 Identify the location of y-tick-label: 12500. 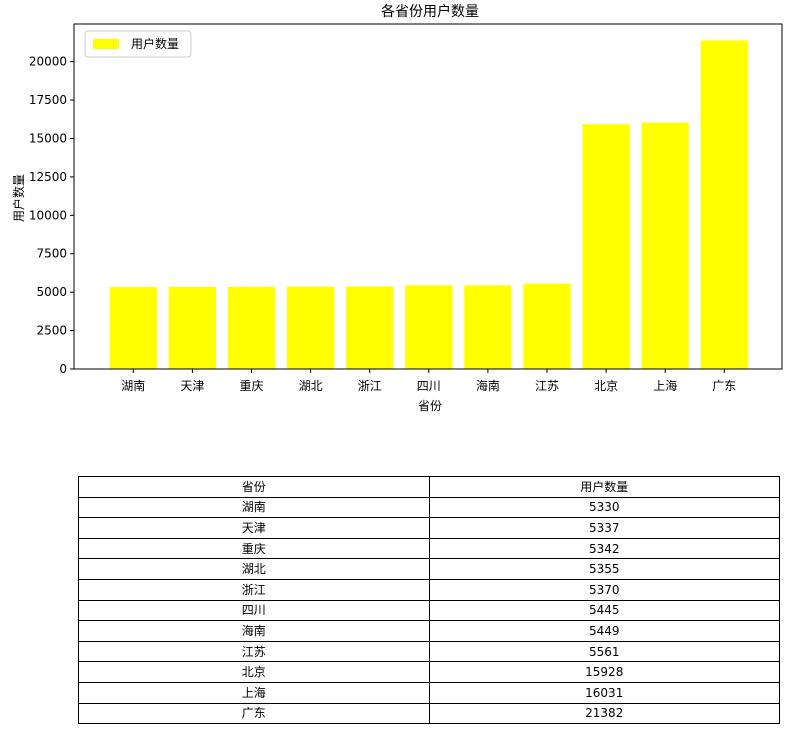
(48, 177).